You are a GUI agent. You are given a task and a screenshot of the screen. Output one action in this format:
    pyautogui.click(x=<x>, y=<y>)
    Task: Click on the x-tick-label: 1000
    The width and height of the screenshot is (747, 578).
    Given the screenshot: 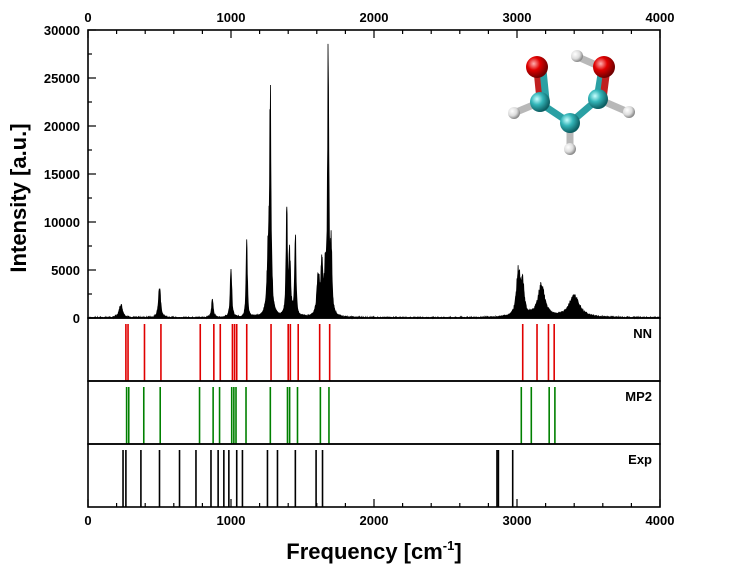 What is the action you would take?
    pyautogui.click(x=231, y=520)
    